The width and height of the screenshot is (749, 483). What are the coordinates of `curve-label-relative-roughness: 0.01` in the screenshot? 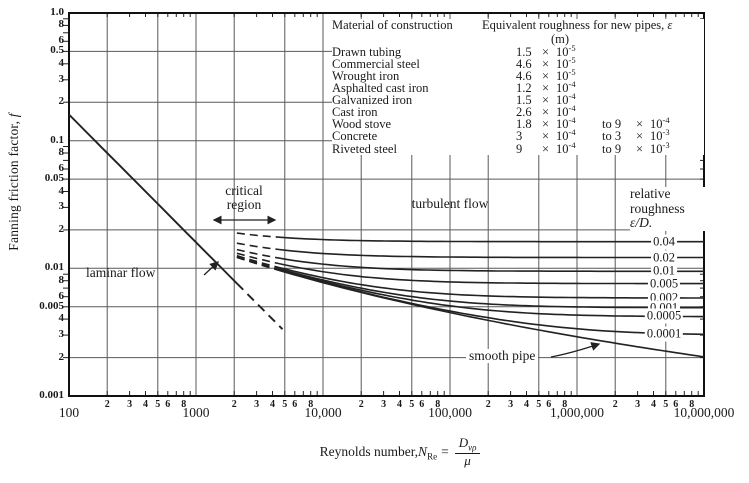 It's located at (664, 271).